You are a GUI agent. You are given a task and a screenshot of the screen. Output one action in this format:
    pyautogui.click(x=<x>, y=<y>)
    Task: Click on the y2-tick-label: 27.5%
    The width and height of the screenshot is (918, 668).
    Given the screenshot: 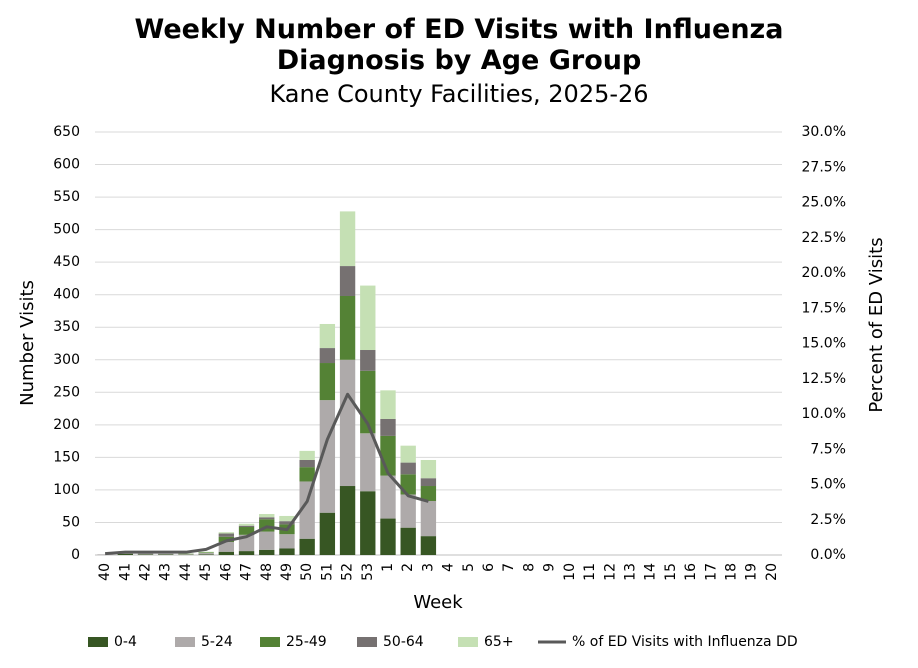 What is the action you would take?
    pyautogui.click(x=824, y=167)
    